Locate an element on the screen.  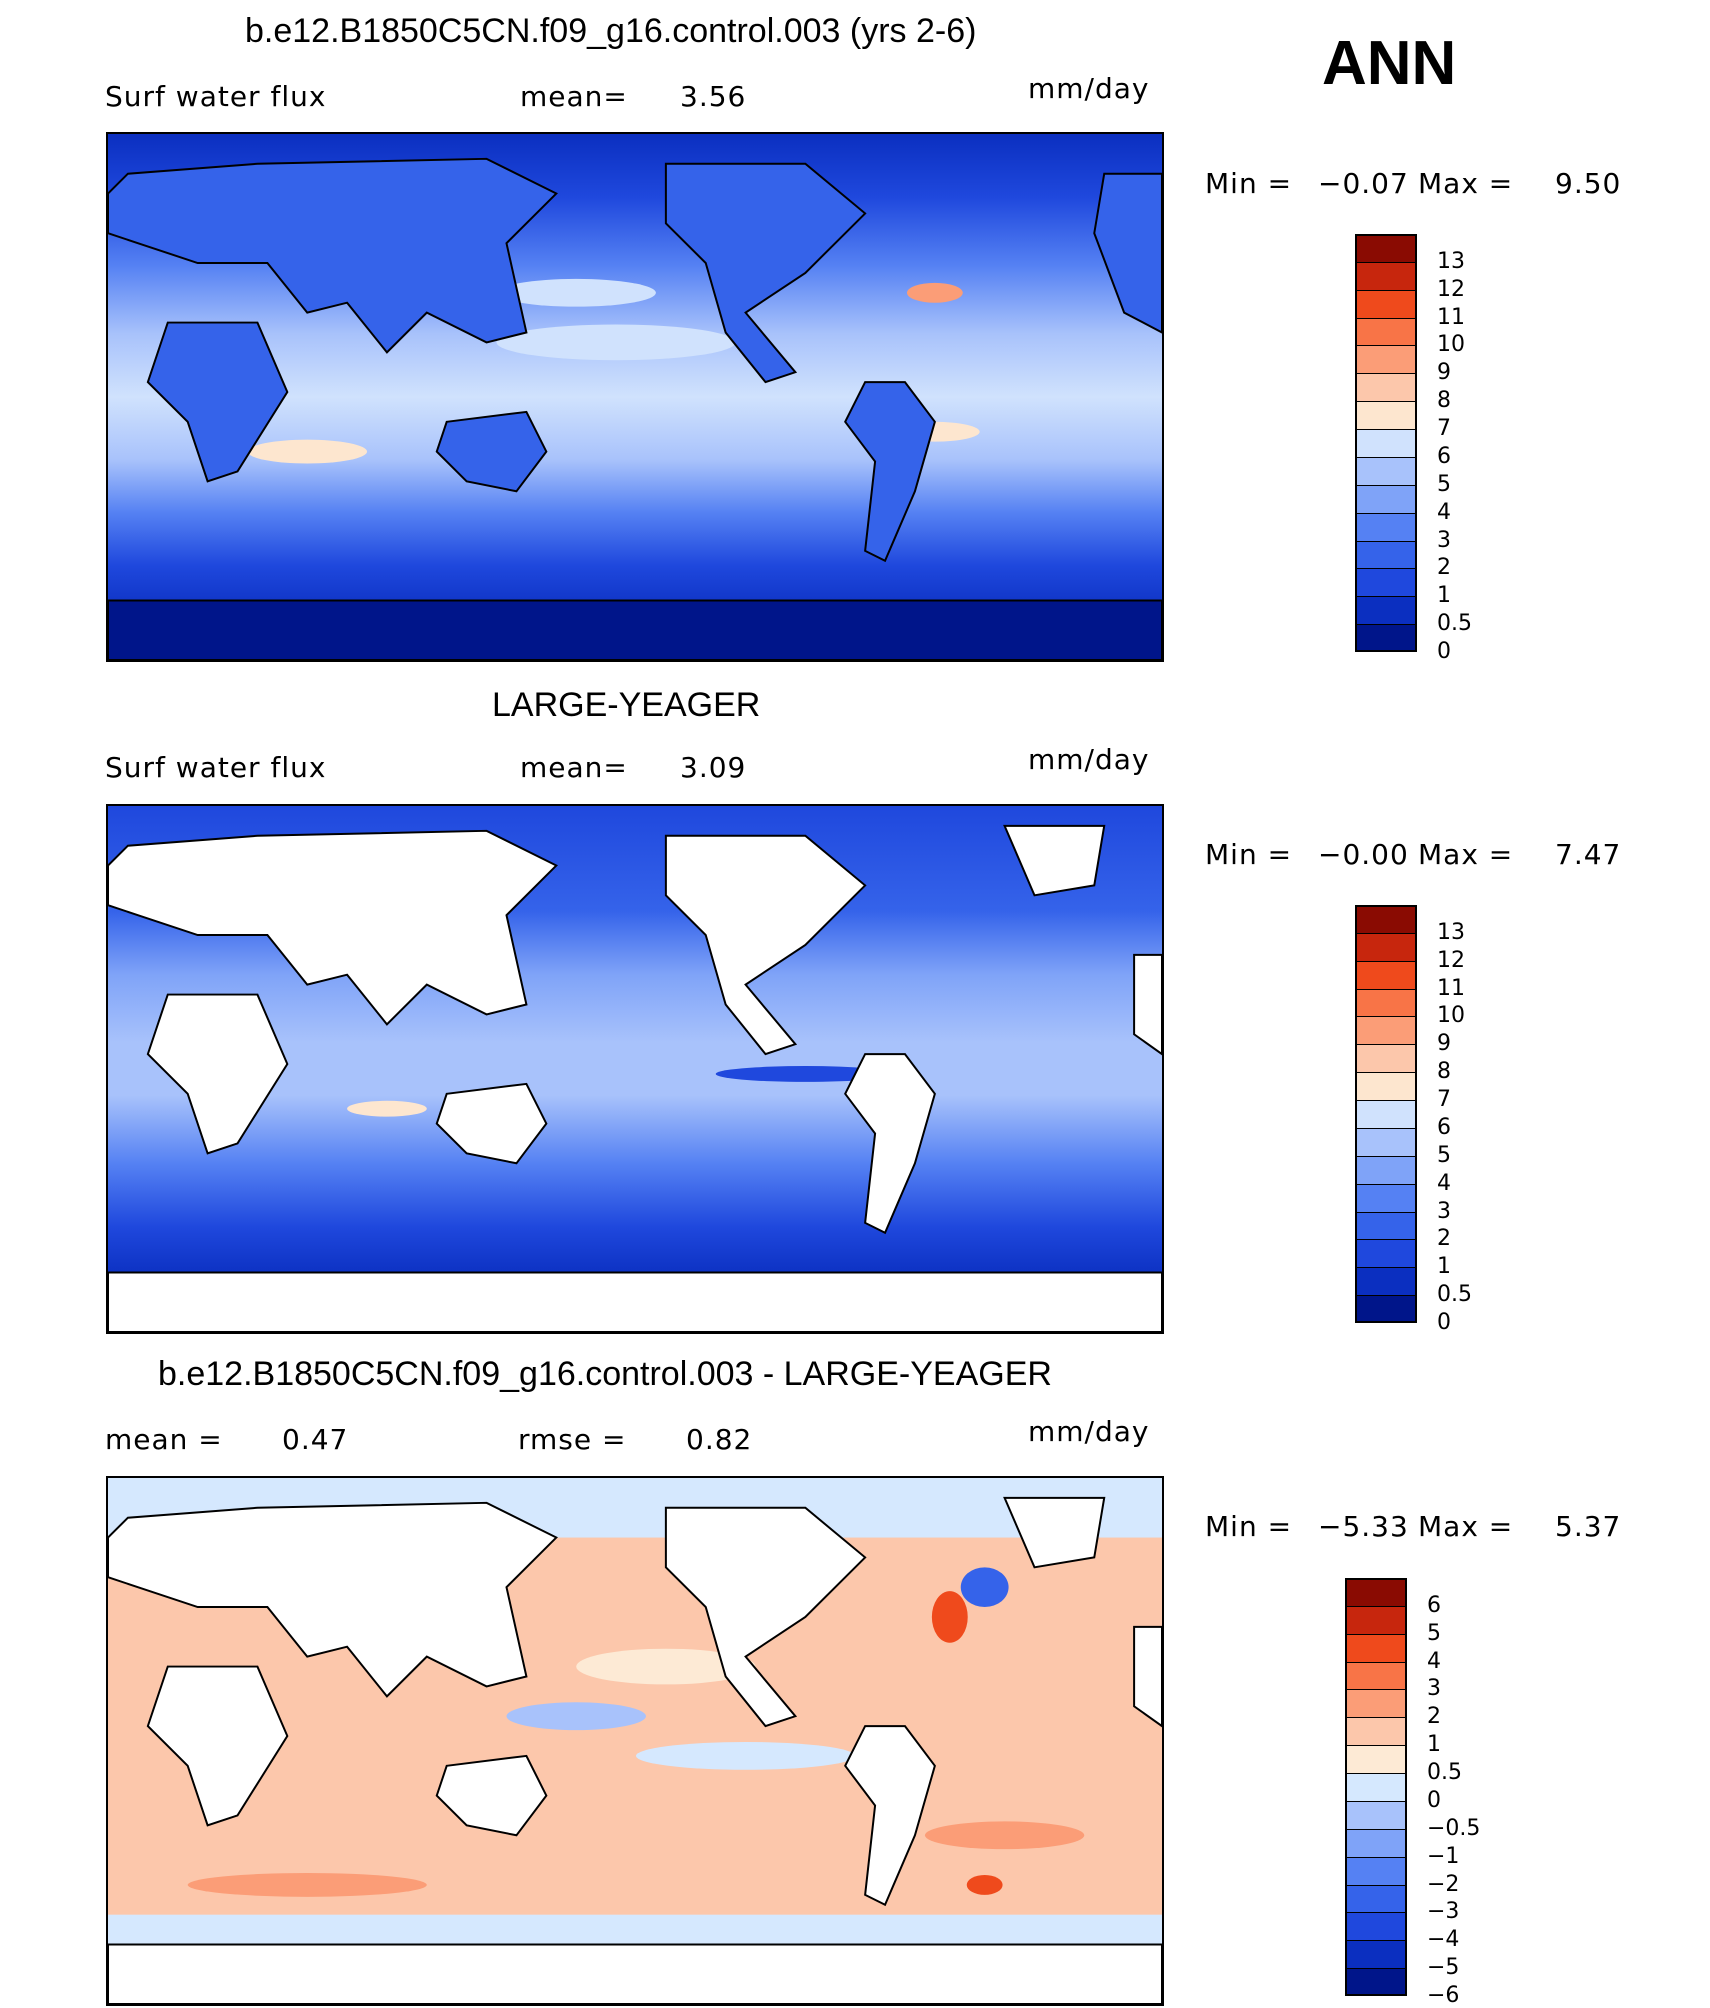
panel-3-min-value: −5.33 is located at coordinates (1363, 1526).